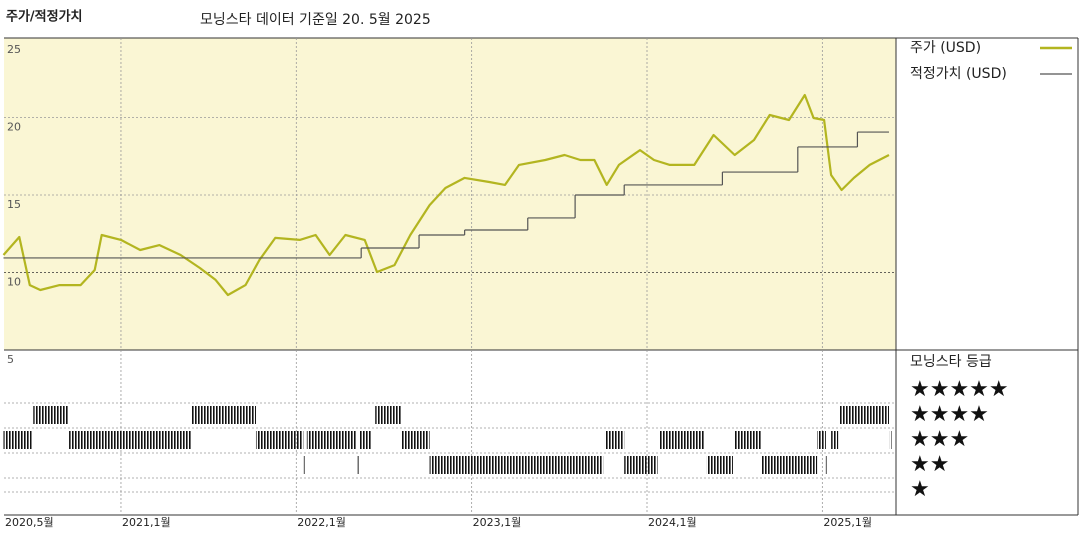  I want to click on rating-label: ★★★★, so click(949, 414).